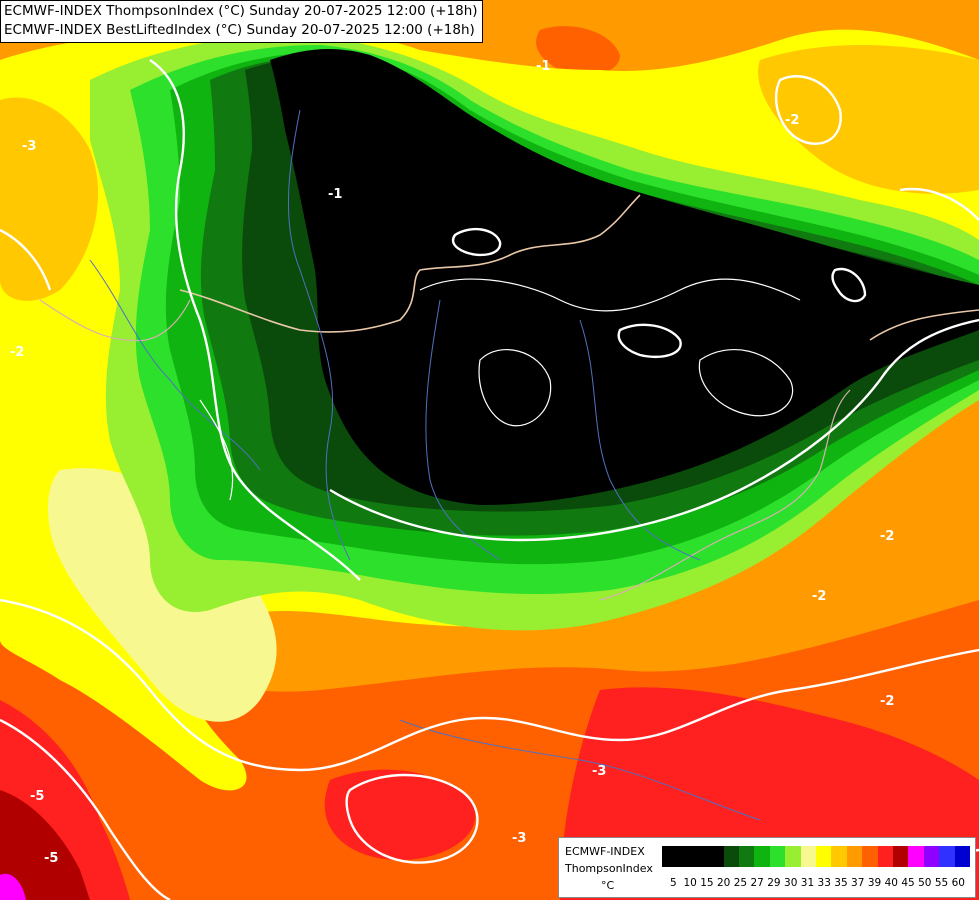  I want to click on legend-tick-label: 50, so click(925, 883).